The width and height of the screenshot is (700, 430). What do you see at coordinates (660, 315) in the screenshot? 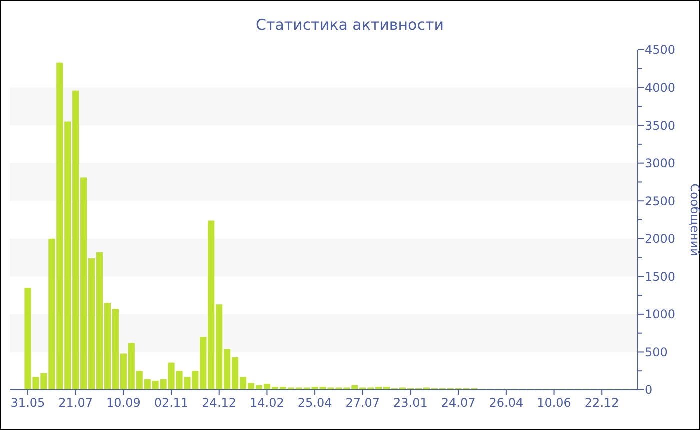
I see `y-tick-label: 1000` at bounding box center [660, 315].